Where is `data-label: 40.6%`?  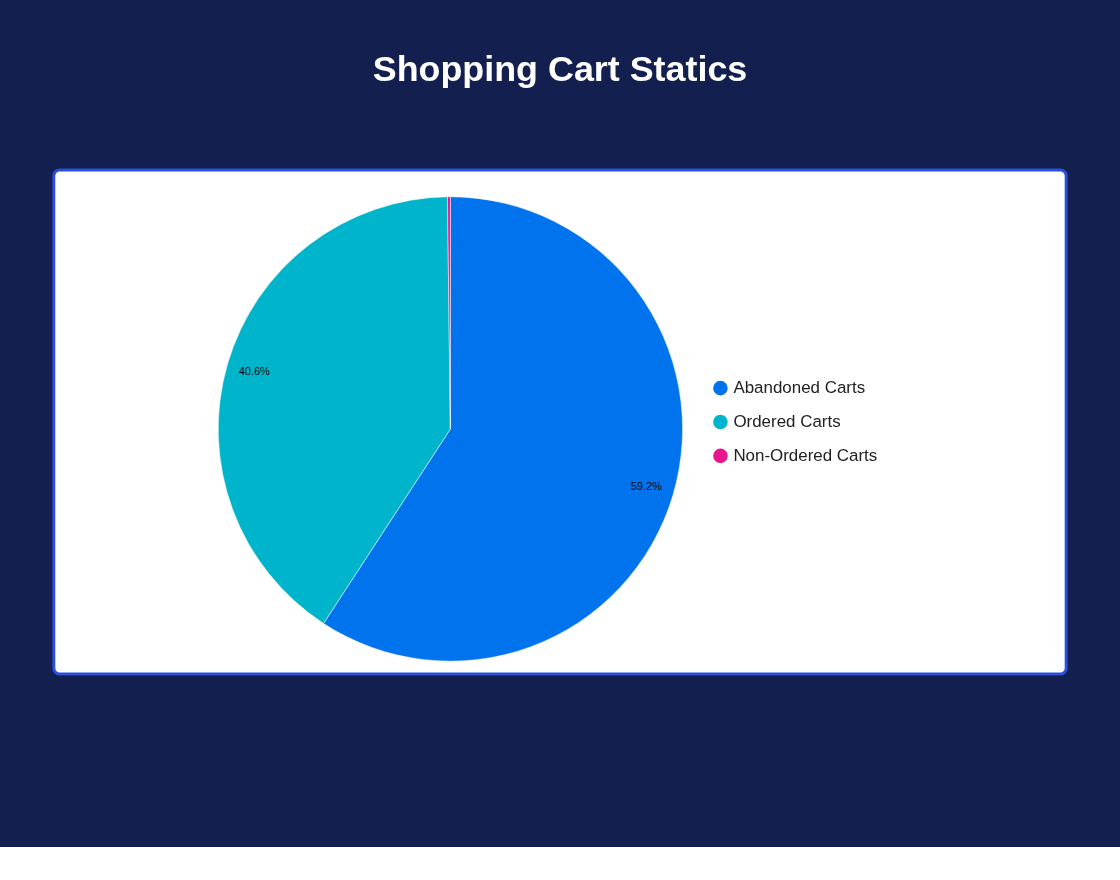
data-label: 40.6% is located at coordinates (254, 370).